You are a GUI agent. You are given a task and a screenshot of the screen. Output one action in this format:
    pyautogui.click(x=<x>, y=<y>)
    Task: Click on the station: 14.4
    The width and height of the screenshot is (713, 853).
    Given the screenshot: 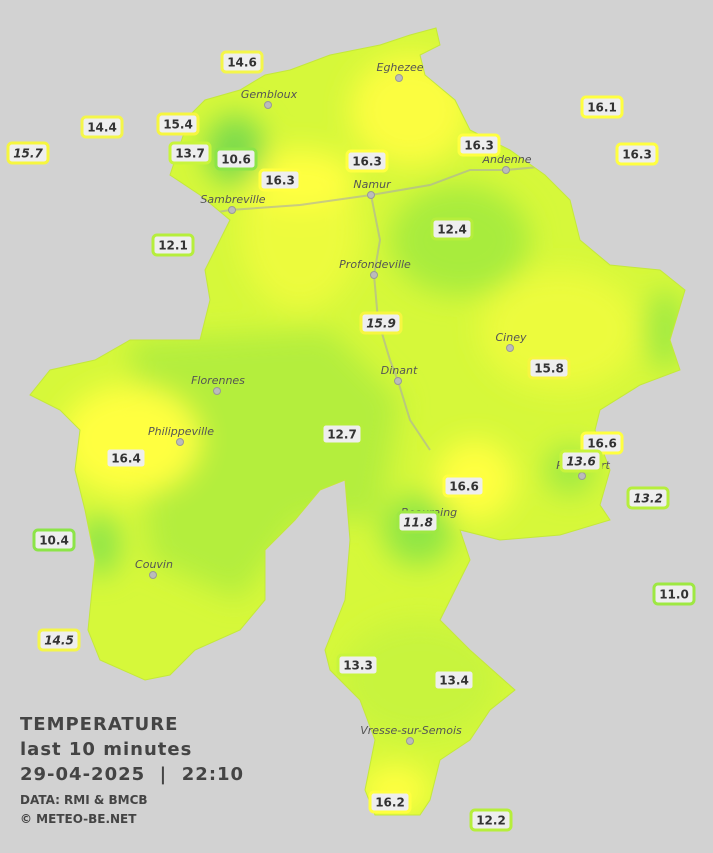 What is the action you would take?
    pyautogui.click(x=102, y=127)
    